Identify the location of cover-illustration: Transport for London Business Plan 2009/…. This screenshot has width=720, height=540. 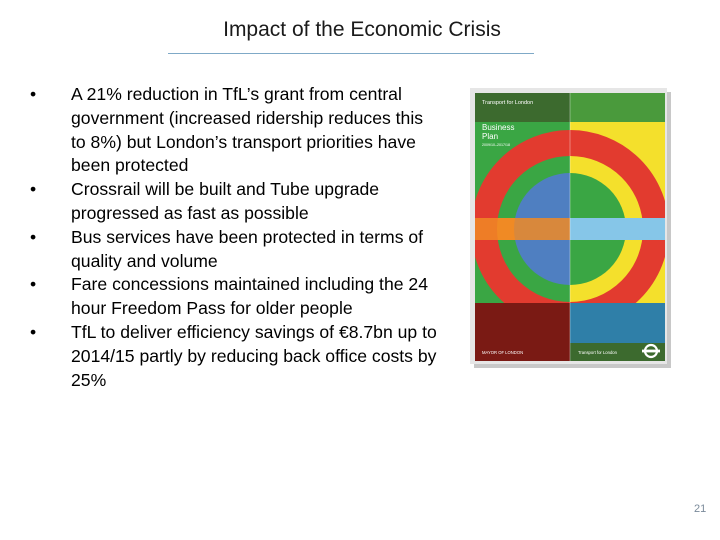
(570, 228).